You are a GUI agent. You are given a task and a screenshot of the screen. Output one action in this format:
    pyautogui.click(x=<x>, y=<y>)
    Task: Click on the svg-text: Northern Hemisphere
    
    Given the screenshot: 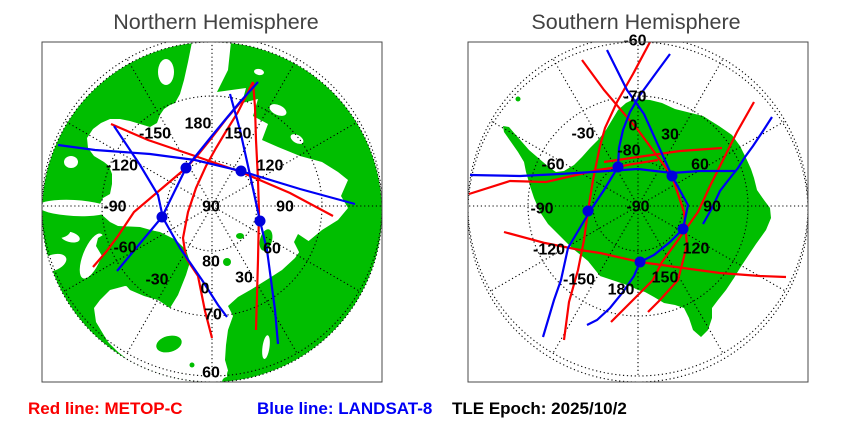 What is the action you would take?
    pyautogui.click(x=216, y=22)
    